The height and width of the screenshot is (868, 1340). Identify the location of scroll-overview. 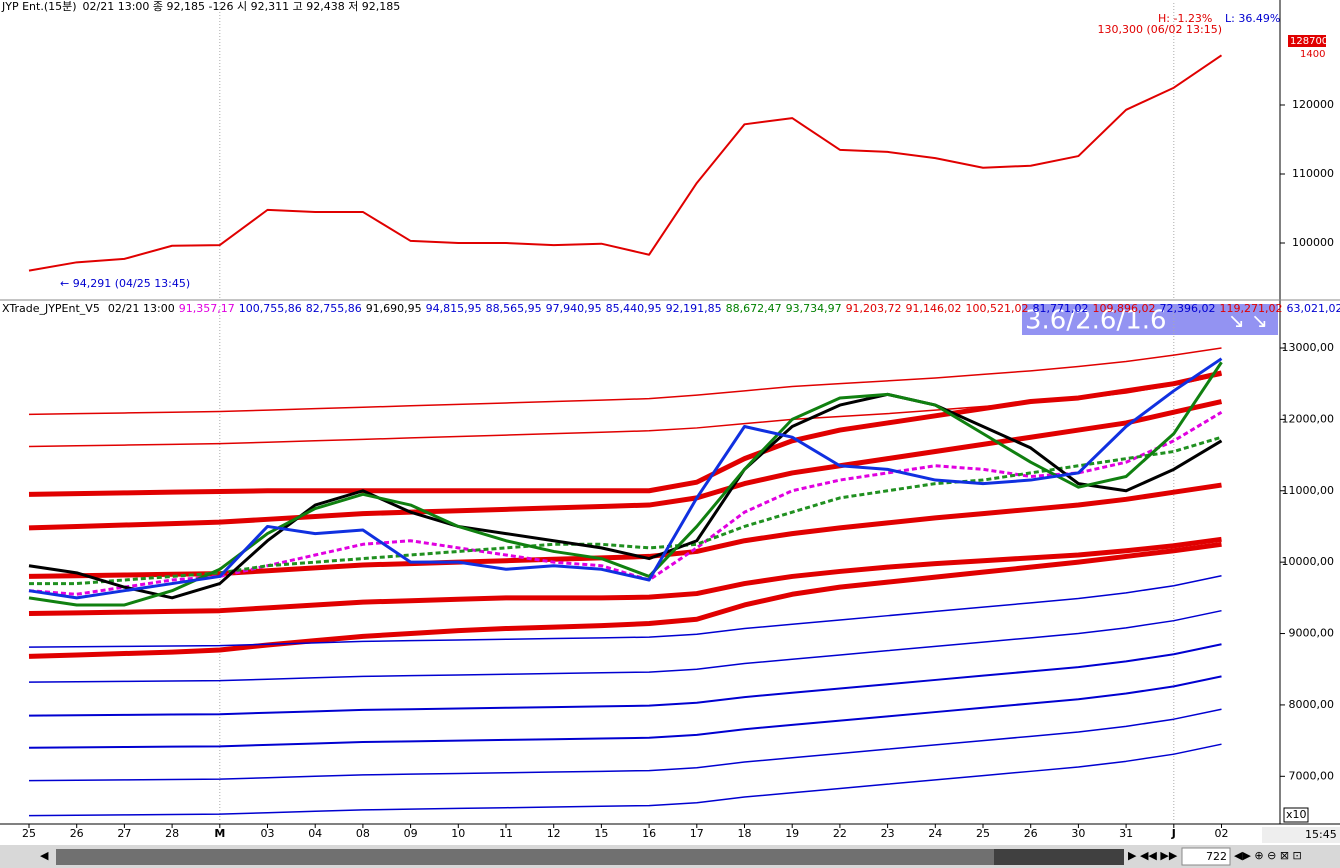
(525, 857).